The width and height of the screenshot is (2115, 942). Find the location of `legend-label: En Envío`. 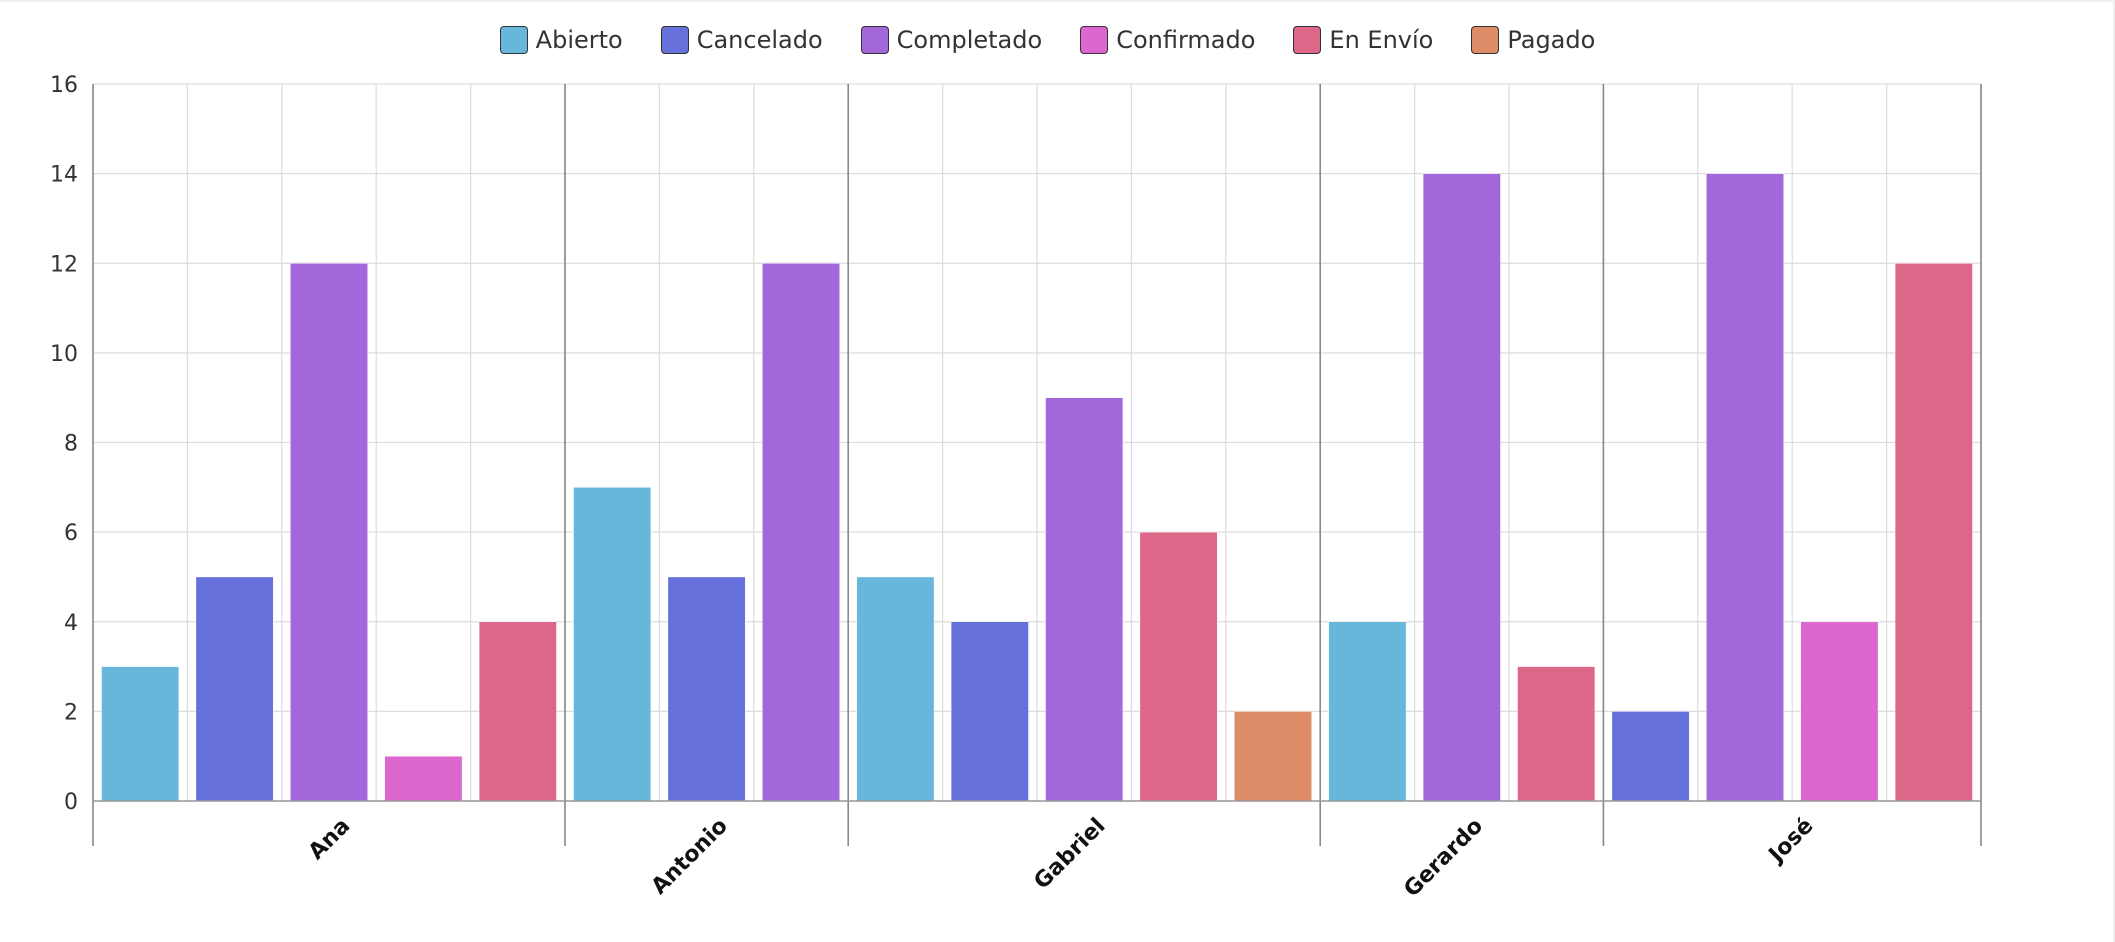

legend-label: En Envío is located at coordinates (1381, 40).